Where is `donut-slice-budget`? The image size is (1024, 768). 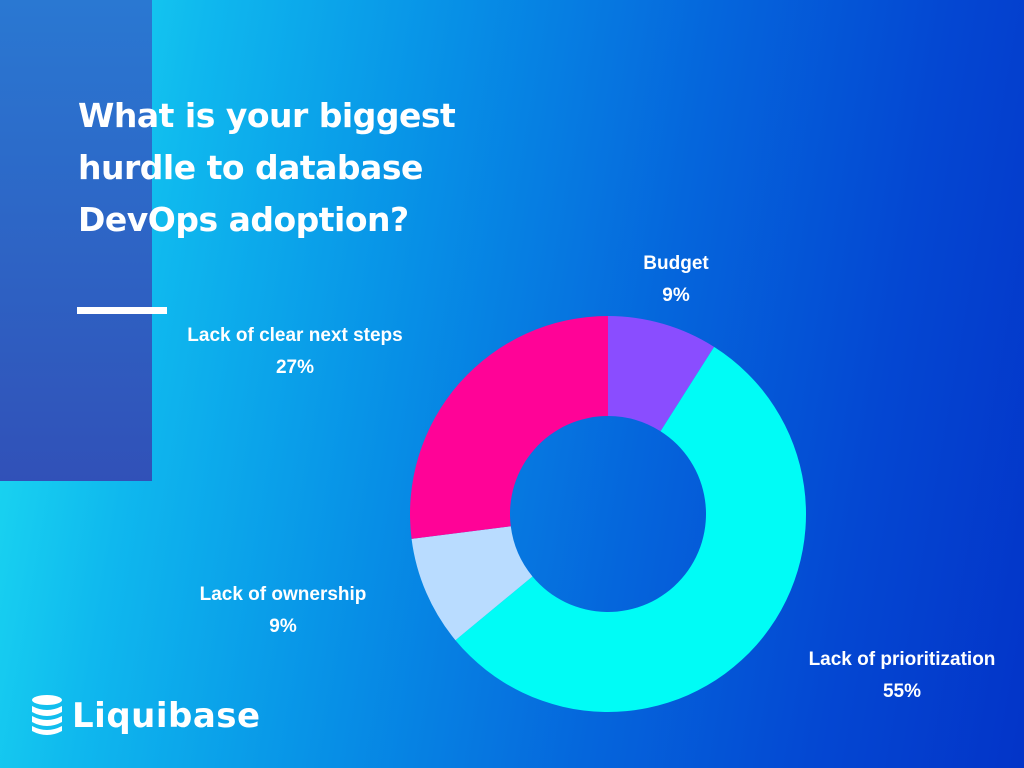 donut-slice-budget is located at coordinates (661, 374).